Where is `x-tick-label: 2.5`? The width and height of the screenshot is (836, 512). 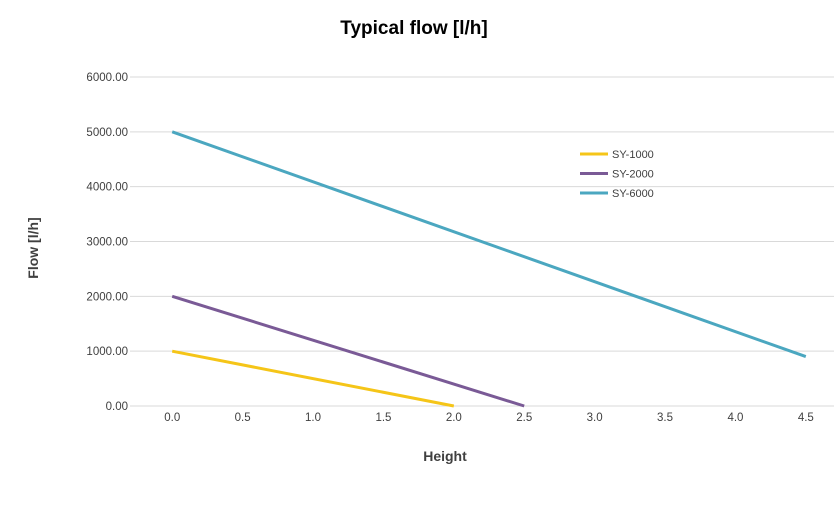
x-tick-label: 2.5 is located at coordinates (524, 418).